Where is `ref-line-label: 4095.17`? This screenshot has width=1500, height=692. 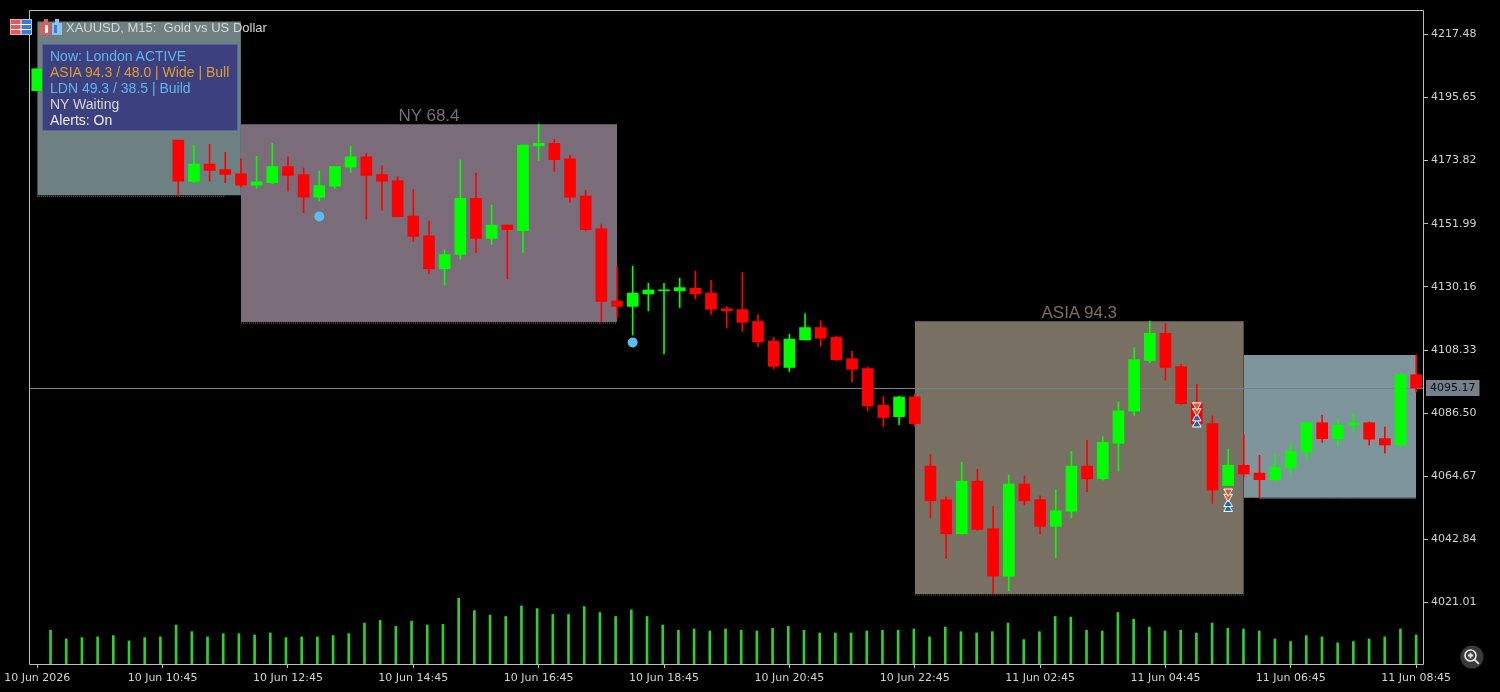 ref-line-label: 4095.17 is located at coordinates (1453, 388).